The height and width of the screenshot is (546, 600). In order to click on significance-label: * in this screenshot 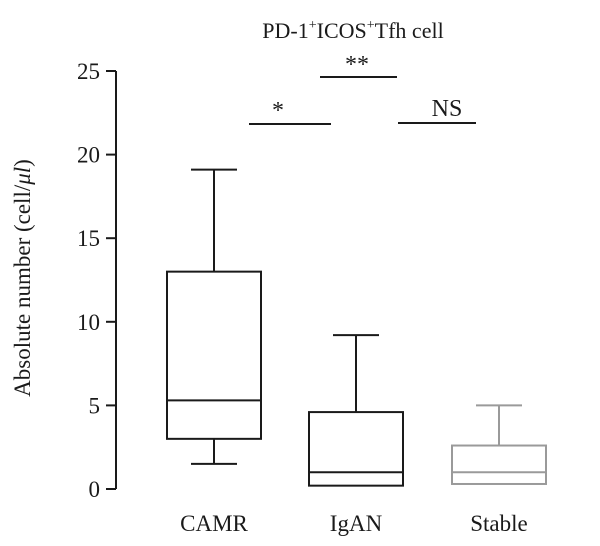, I will do `click(278, 111)`.